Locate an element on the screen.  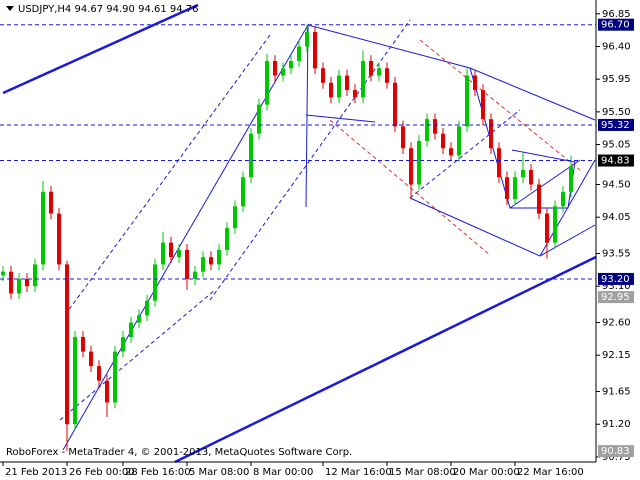
y-tick-label: 94.05 is located at coordinates (616, 217).